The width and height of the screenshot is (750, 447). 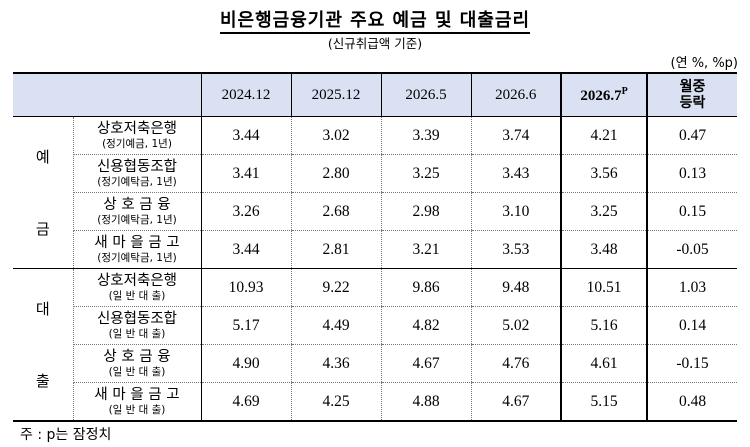 I want to click on rate-cell: 9.48, so click(x=515, y=287).